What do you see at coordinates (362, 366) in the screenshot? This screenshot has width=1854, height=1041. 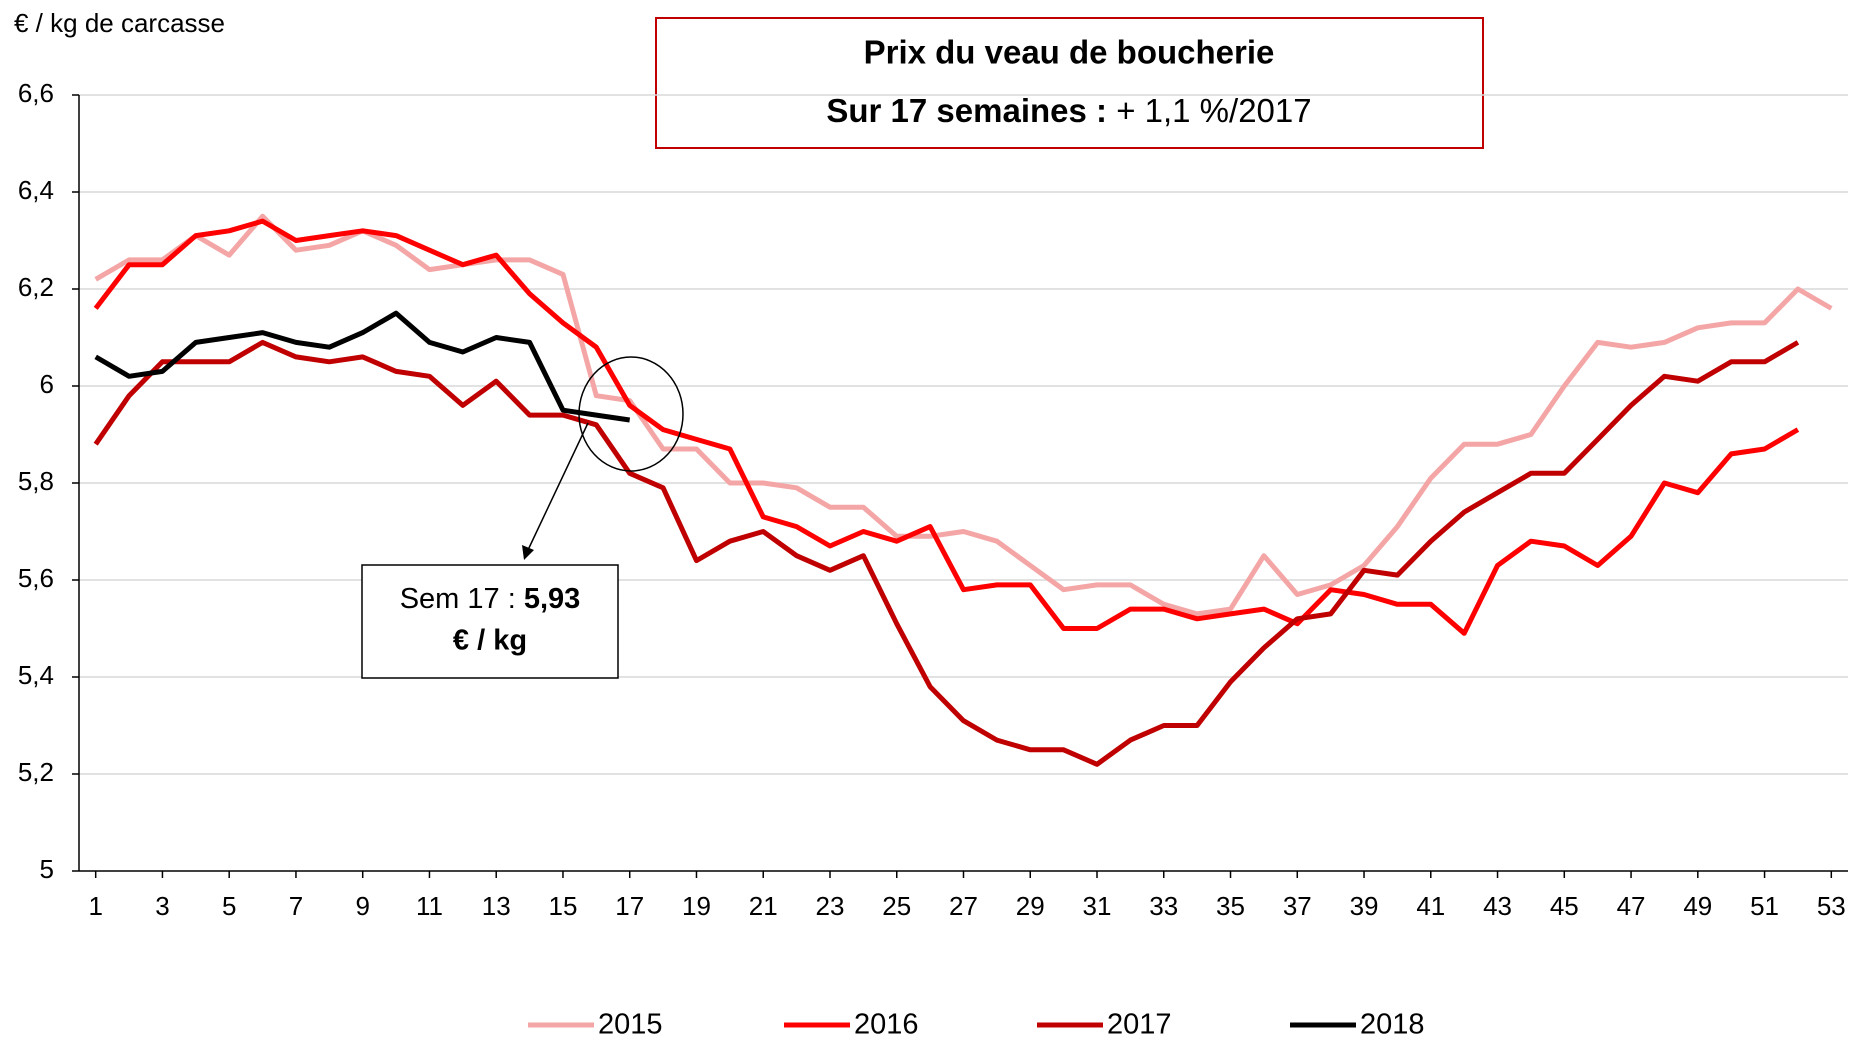 I see `series-line` at bounding box center [362, 366].